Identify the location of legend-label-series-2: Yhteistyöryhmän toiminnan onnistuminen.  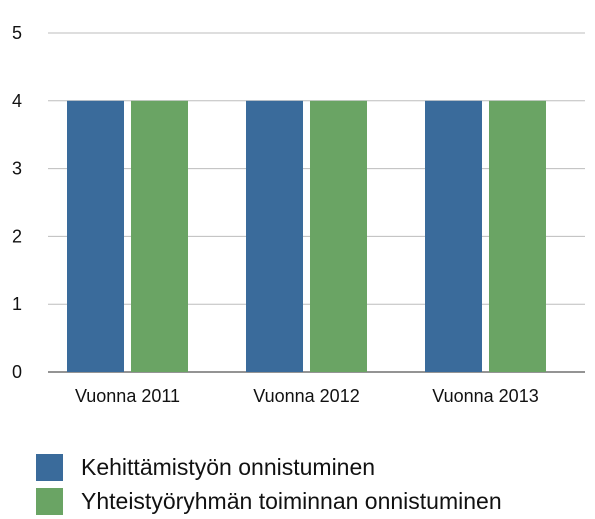
(291, 500).